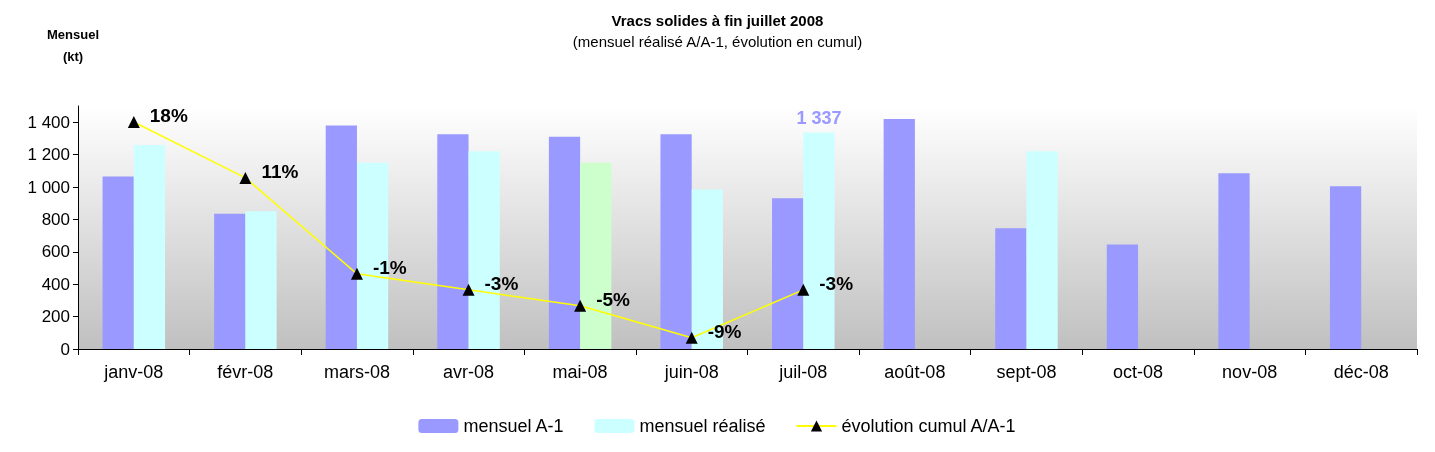 The image size is (1435, 452). I want to click on legend-label: mensuel A-1, so click(513, 426).